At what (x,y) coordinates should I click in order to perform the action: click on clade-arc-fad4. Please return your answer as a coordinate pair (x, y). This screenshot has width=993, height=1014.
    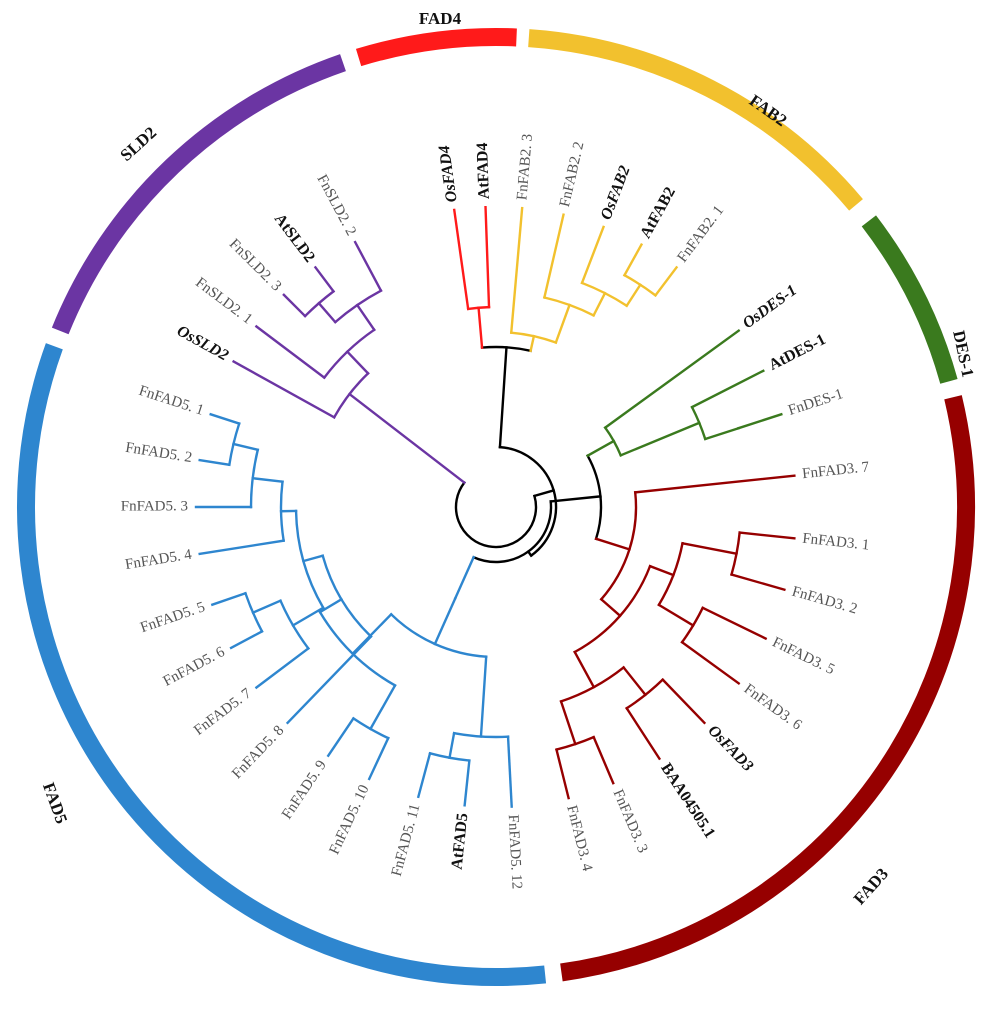
    Looking at the image, I should click on (436, 47).